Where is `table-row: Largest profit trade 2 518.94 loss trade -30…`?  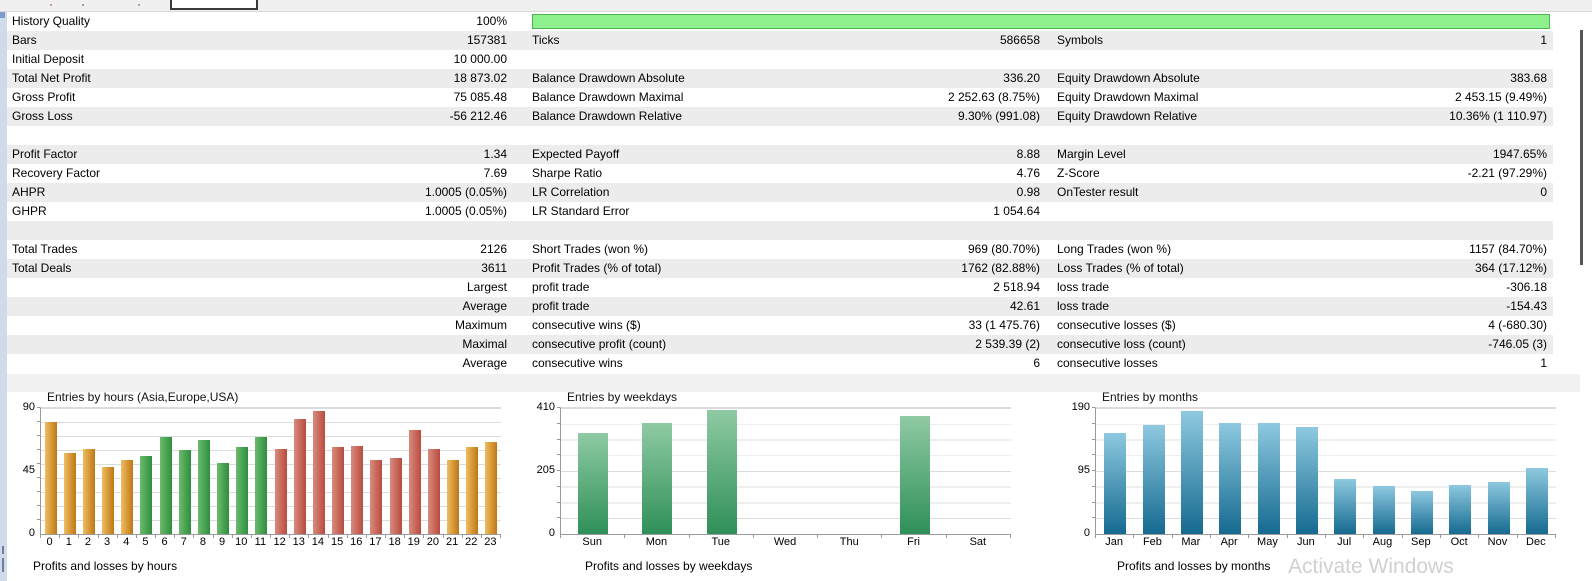
table-row: Largest profit trade 2 518.94 loss trade -30… is located at coordinates (780, 287).